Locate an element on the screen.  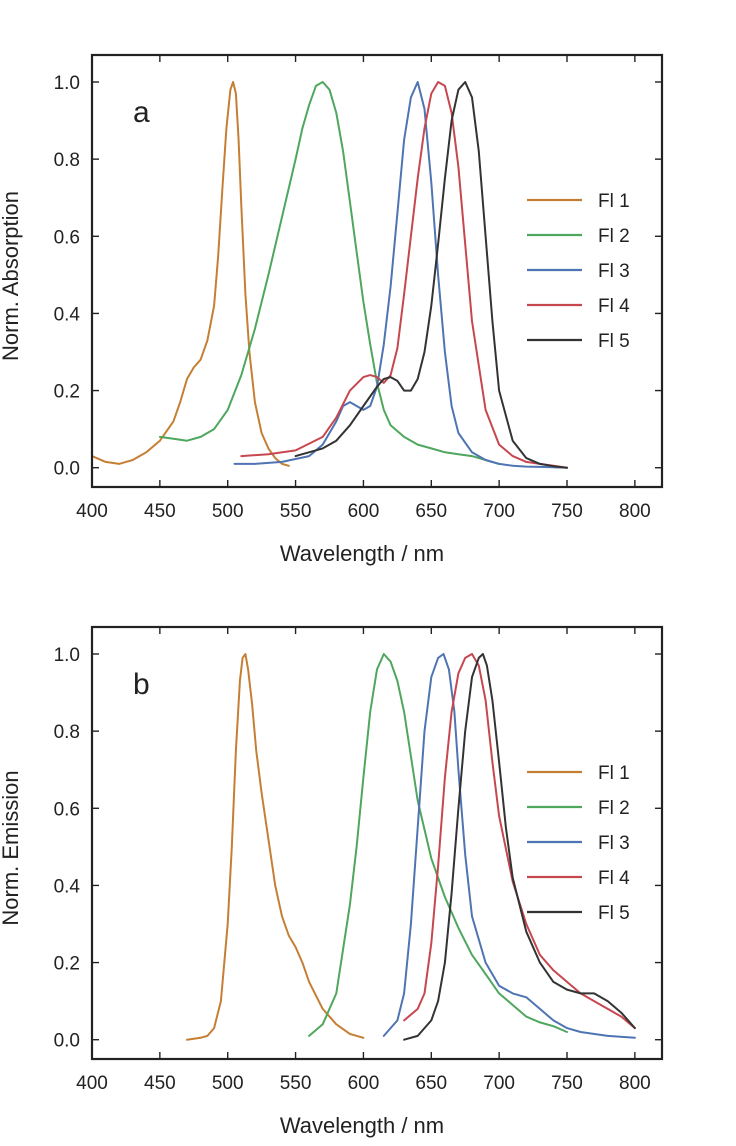
panel-label: b is located at coordinates (141, 684).